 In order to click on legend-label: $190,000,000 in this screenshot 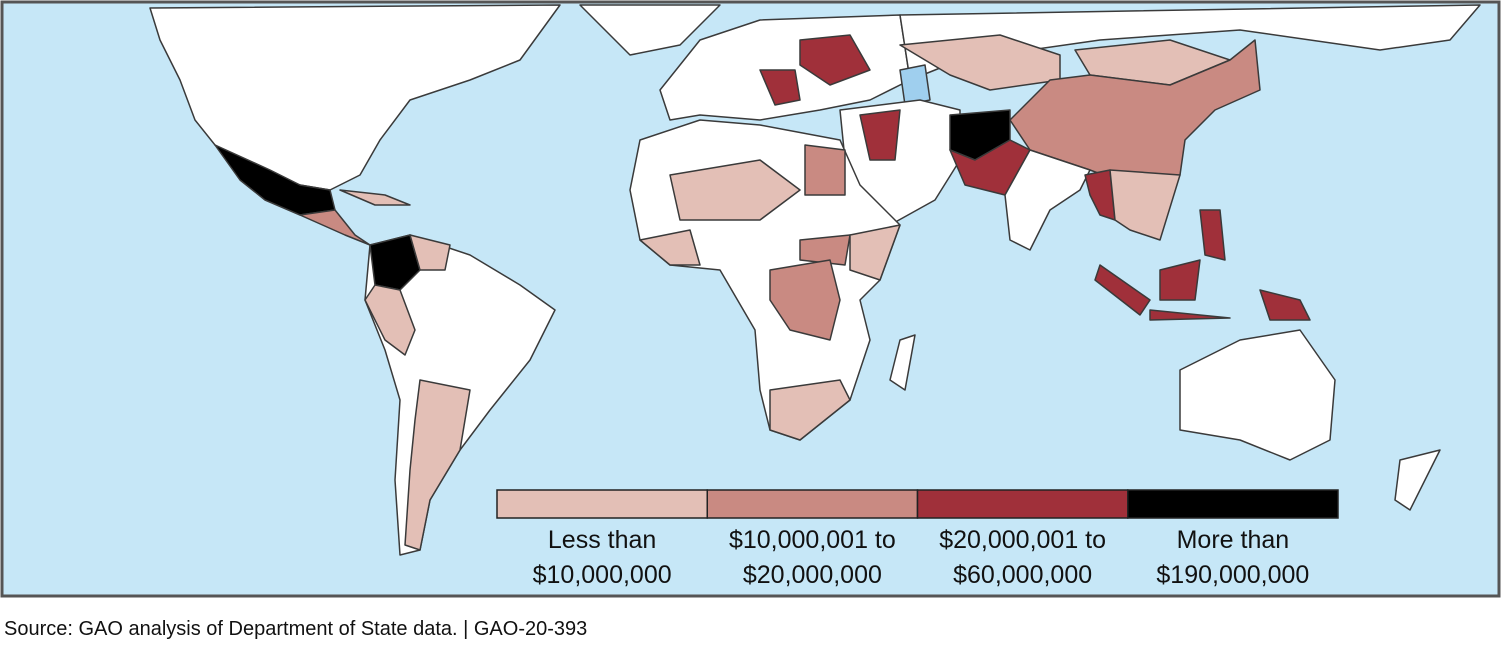, I will do `click(1232, 575)`.